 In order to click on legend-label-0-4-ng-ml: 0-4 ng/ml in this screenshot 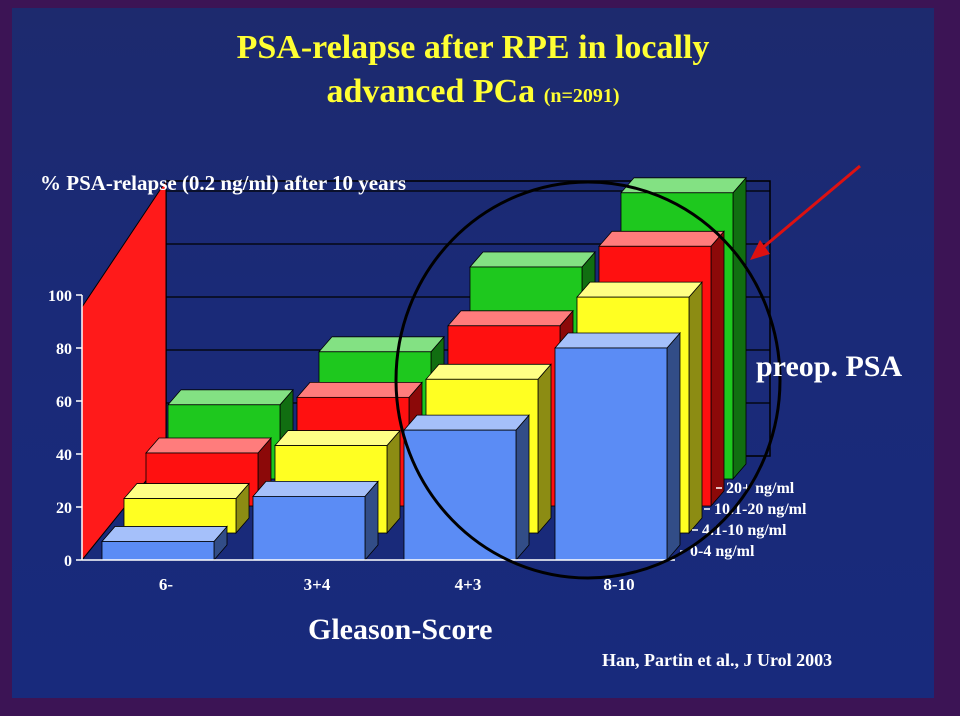, I will do `click(722, 551)`.